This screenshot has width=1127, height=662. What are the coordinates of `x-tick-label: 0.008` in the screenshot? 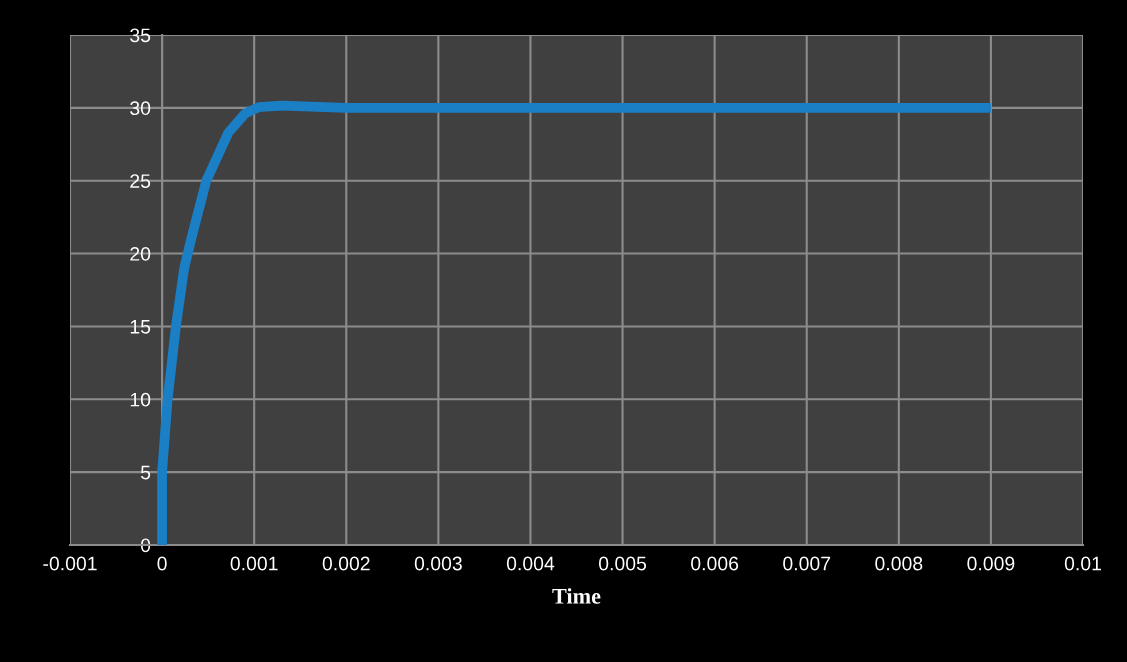 It's located at (899, 563).